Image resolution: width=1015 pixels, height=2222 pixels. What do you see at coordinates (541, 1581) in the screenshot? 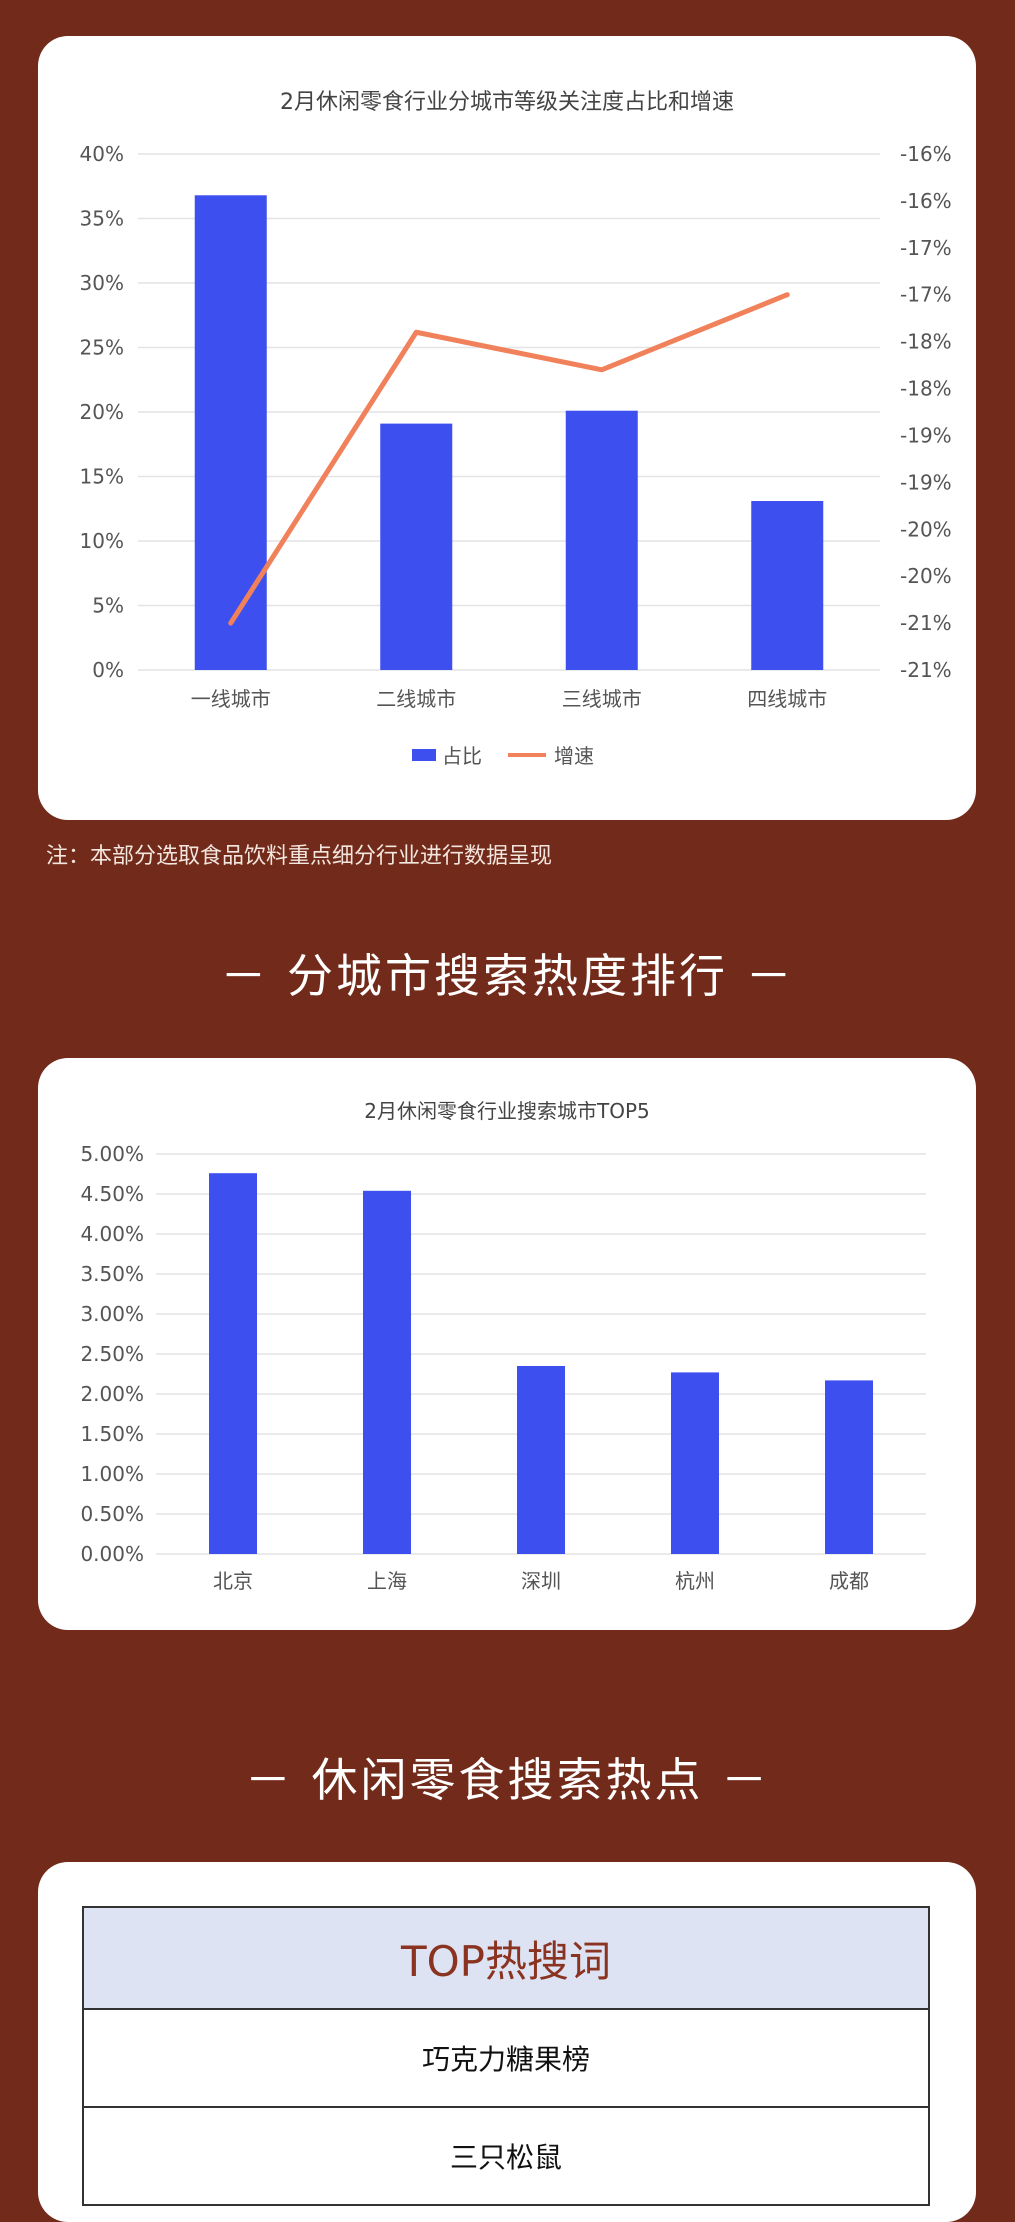
I see `x-tick-label: 深圳` at bounding box center [541, 1581].